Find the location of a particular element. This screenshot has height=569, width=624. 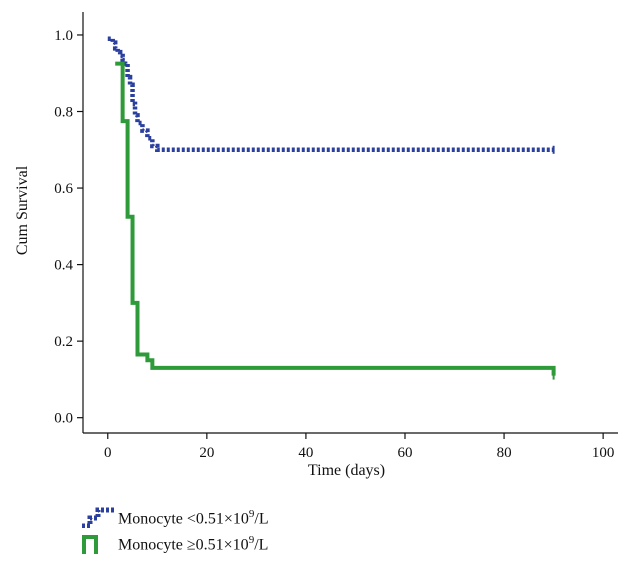

y-tick-label: 0.0 is located at coordinates (63, 419).